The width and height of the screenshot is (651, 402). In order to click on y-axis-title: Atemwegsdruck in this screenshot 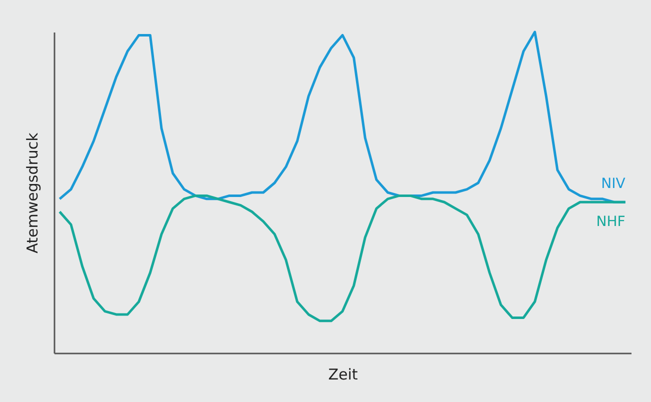, I will do `click(33, 193)`.